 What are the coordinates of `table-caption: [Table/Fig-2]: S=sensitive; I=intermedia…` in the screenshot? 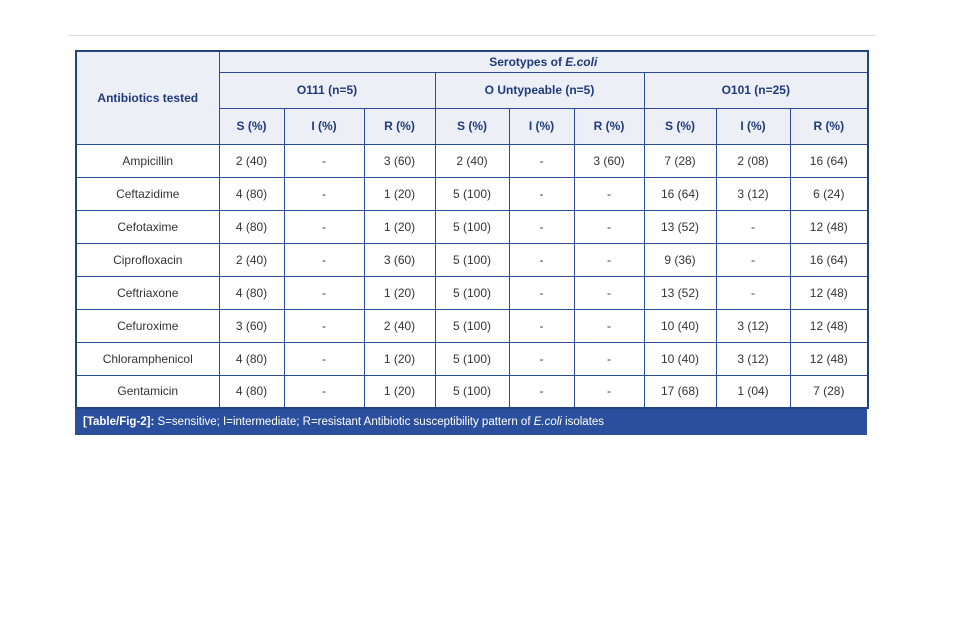 It's located at (471, 422).